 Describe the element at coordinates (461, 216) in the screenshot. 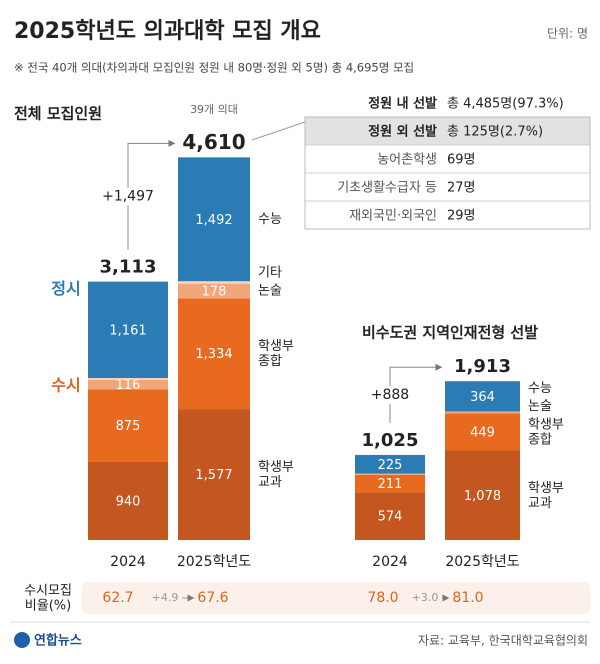

I see `table-cell: 29명` at that location.